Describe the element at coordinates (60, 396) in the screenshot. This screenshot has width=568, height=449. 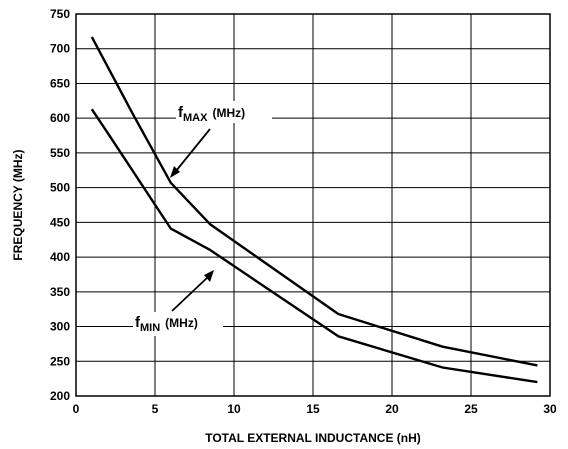
I see `y-tick-label: 200` at that location.